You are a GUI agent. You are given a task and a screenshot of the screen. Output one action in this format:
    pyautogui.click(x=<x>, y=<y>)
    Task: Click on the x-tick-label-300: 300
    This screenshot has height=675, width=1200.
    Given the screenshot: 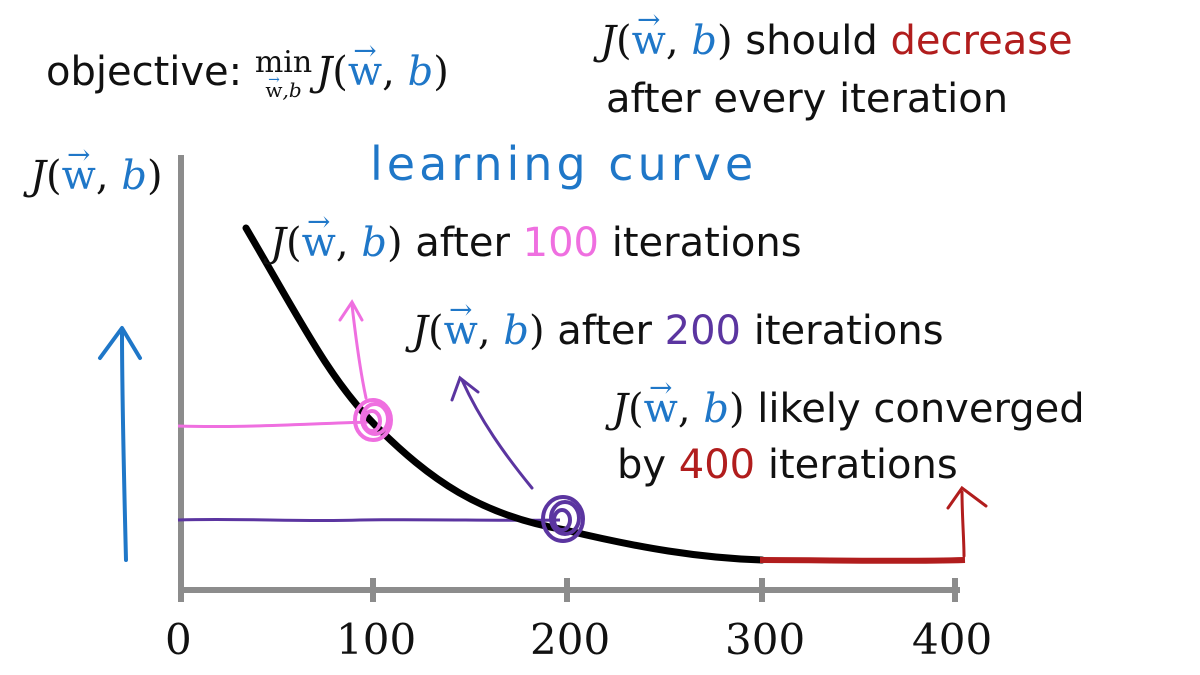 What is the action you would take?
    pyautogui.click(x=765, y=639)
    